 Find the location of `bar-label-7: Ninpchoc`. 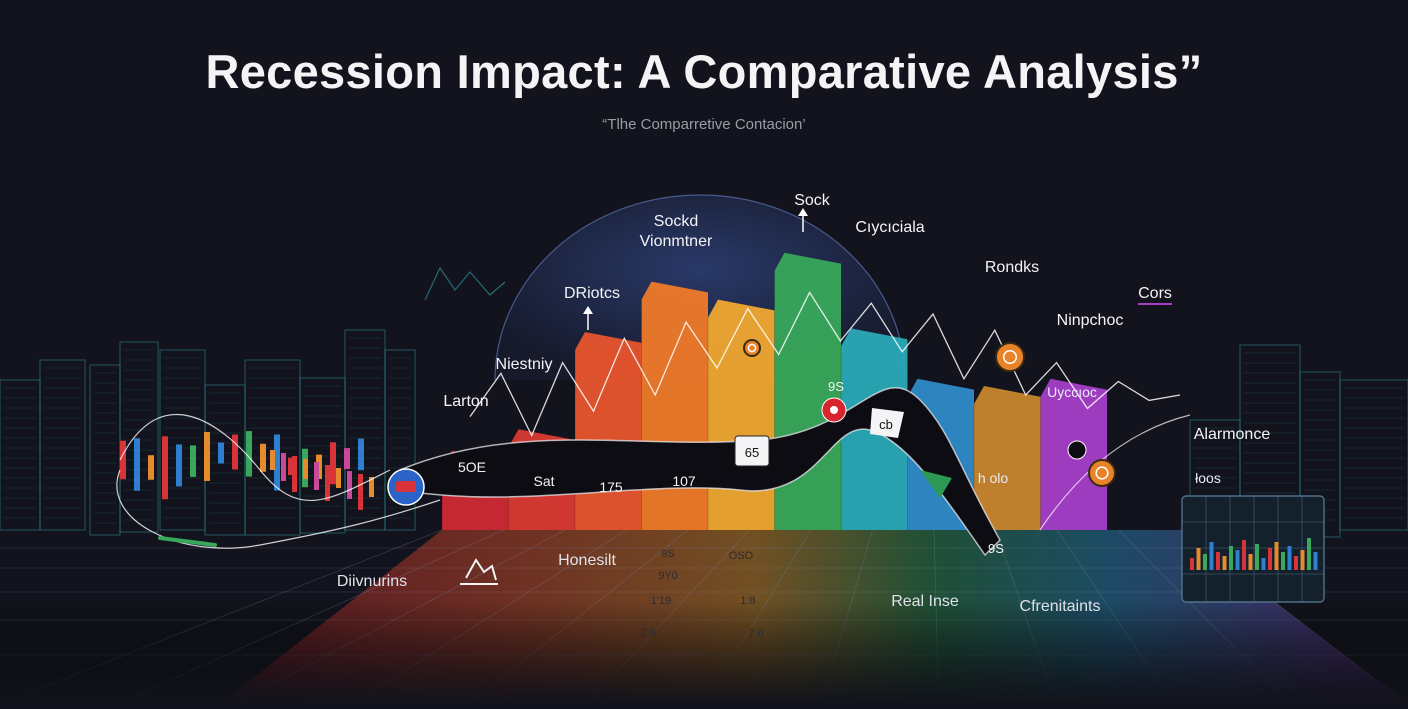

bar-label-7: Ninpchoc is located at coordinates (1090, 320).